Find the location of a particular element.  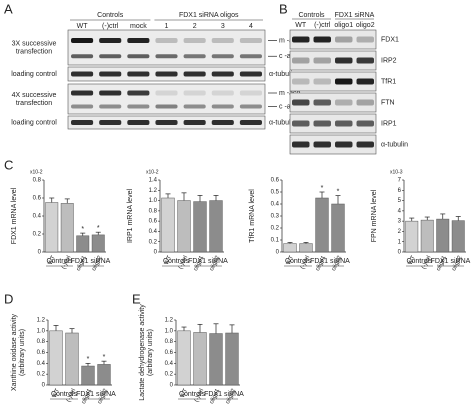

y-tick-label: 6 is located at coordinates (400, 191).